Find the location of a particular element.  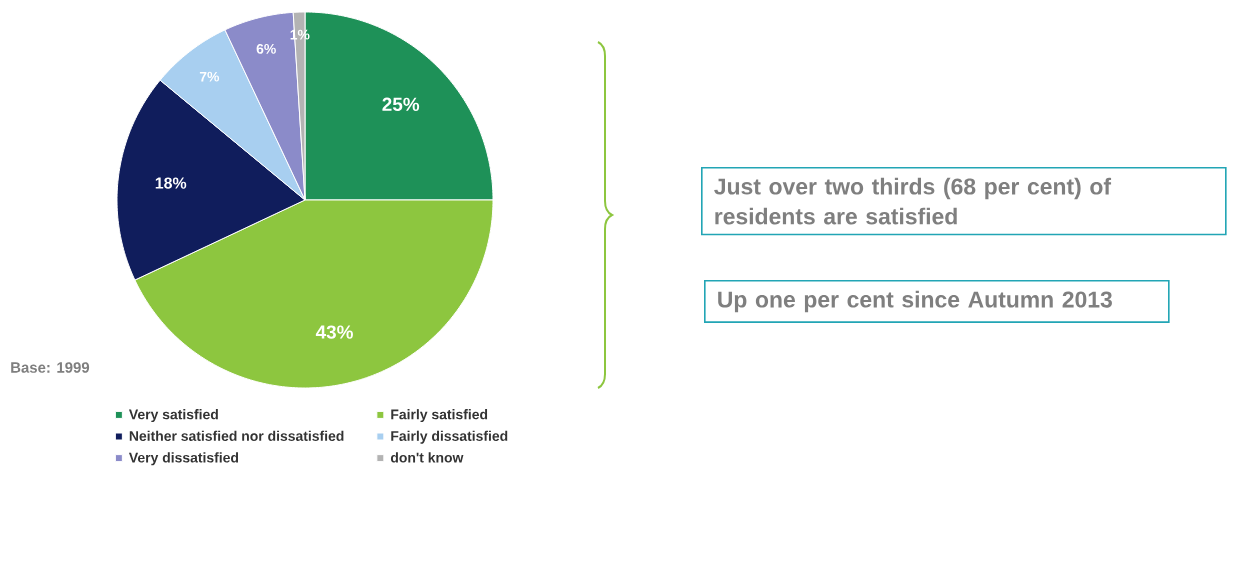

text: Just over two thirds (68 per cent) of residents are satisfied is located at coordinates (913, 201).